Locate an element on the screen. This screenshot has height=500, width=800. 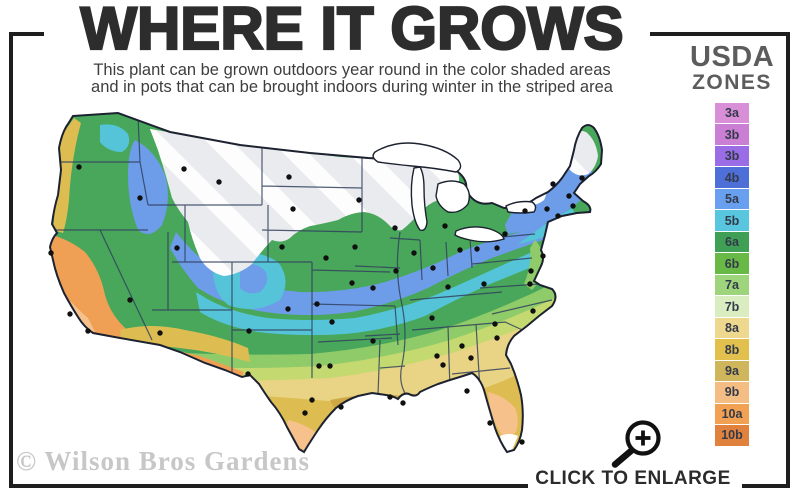
zone-chip-3a: 3a is located at coordinates (732, 113).